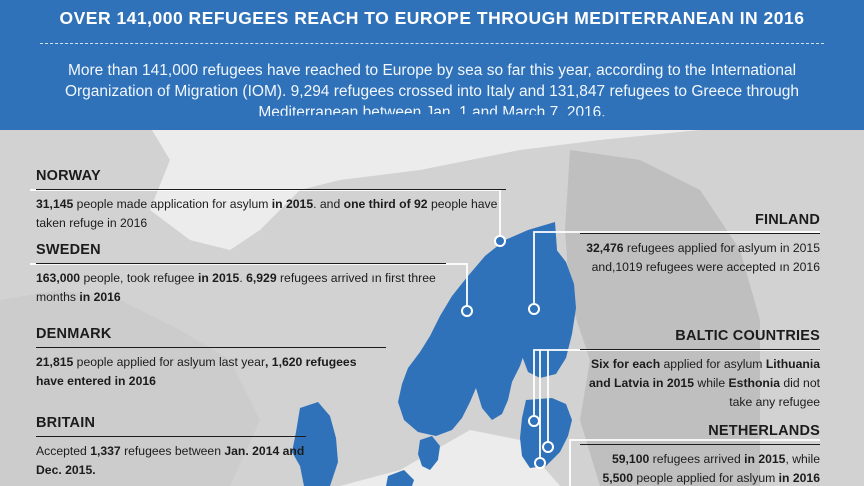 Image resolution: width=864 pixels, height=486 pixels. What do you see at coordinates (705, 478) in the screenshot?
I see `stat-segment: people applied for aslyum` at bounding box center [705, 478].